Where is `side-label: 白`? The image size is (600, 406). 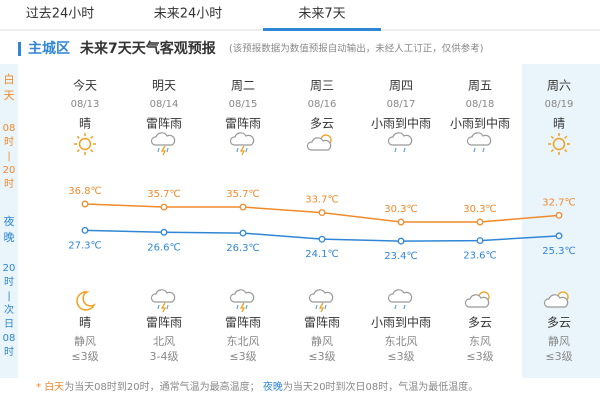
side-label: 白 is located at coordinates (9, 79).